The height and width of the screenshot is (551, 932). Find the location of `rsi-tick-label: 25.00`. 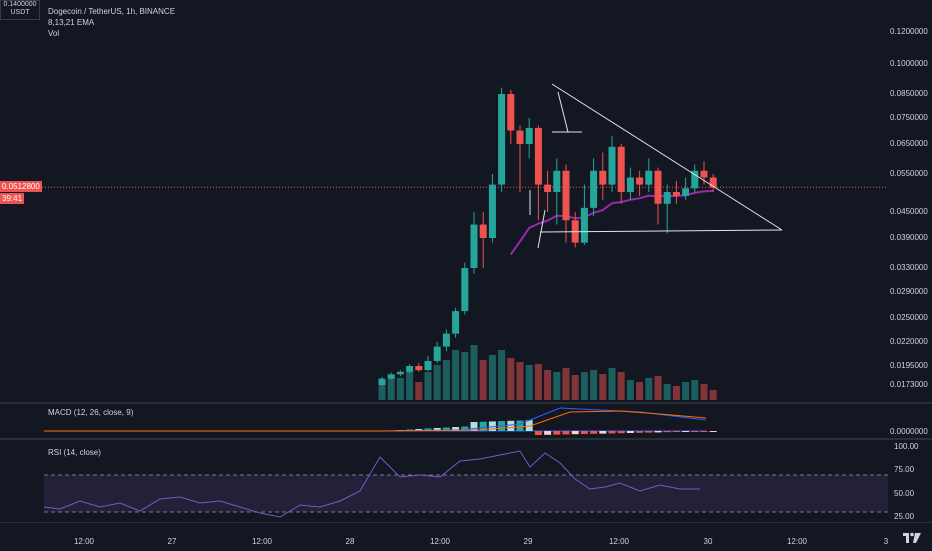

rsi-tick-label: 25.00 is located at coordinates (904, 516).